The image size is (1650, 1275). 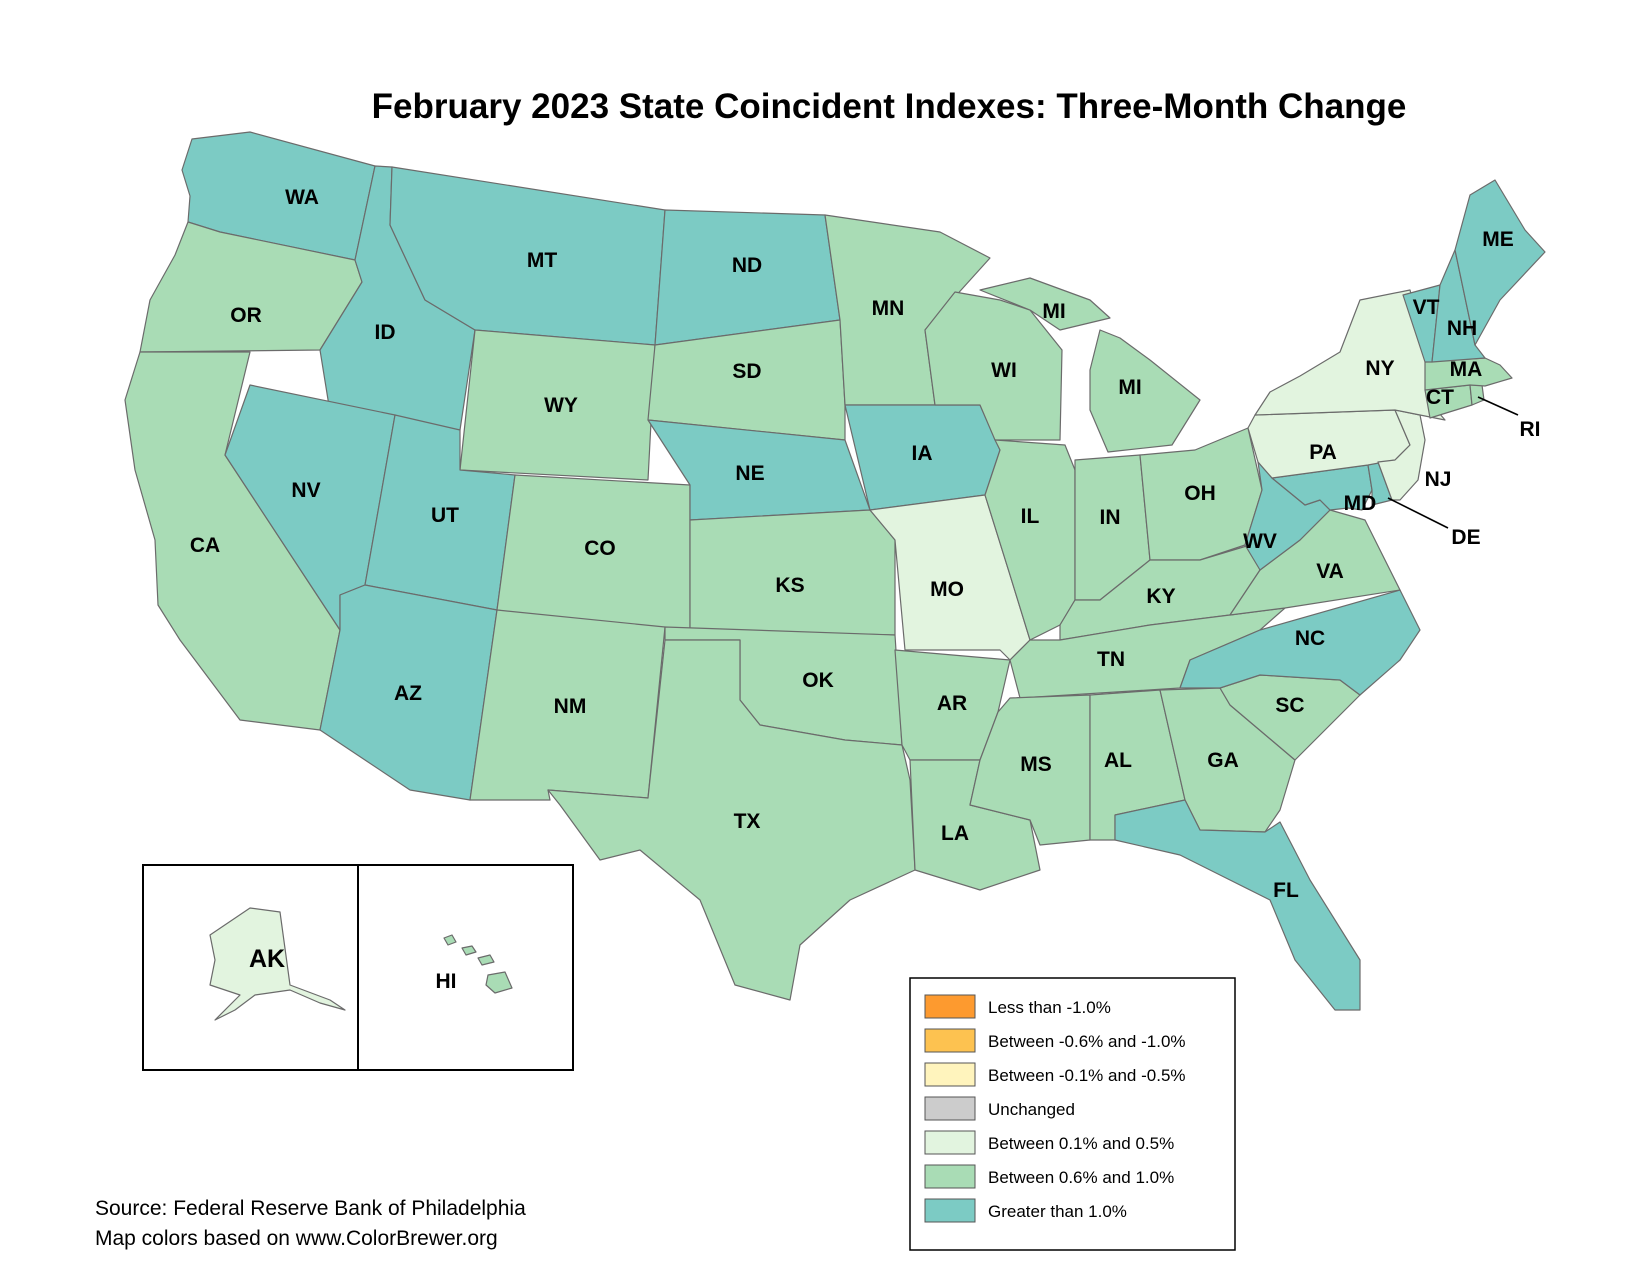 I want to click on label-ky: KY, so click(x=1160, y=596).